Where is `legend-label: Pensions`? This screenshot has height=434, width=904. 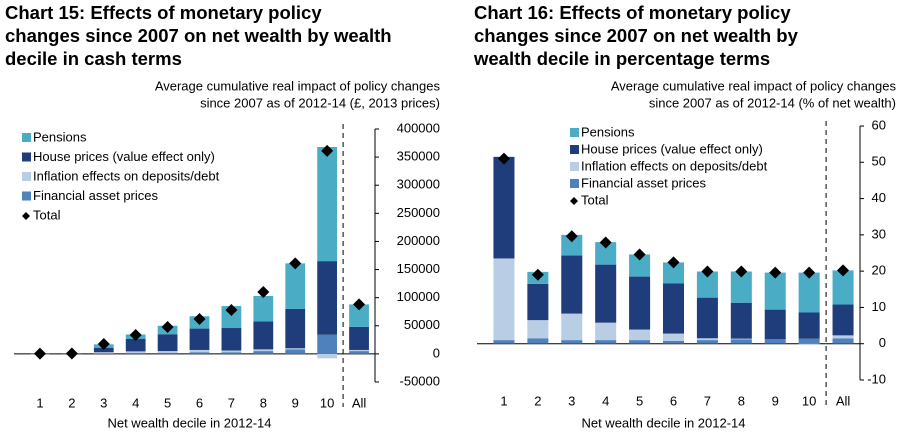 legend-label: Pensions is located at coordinates (608, 131).